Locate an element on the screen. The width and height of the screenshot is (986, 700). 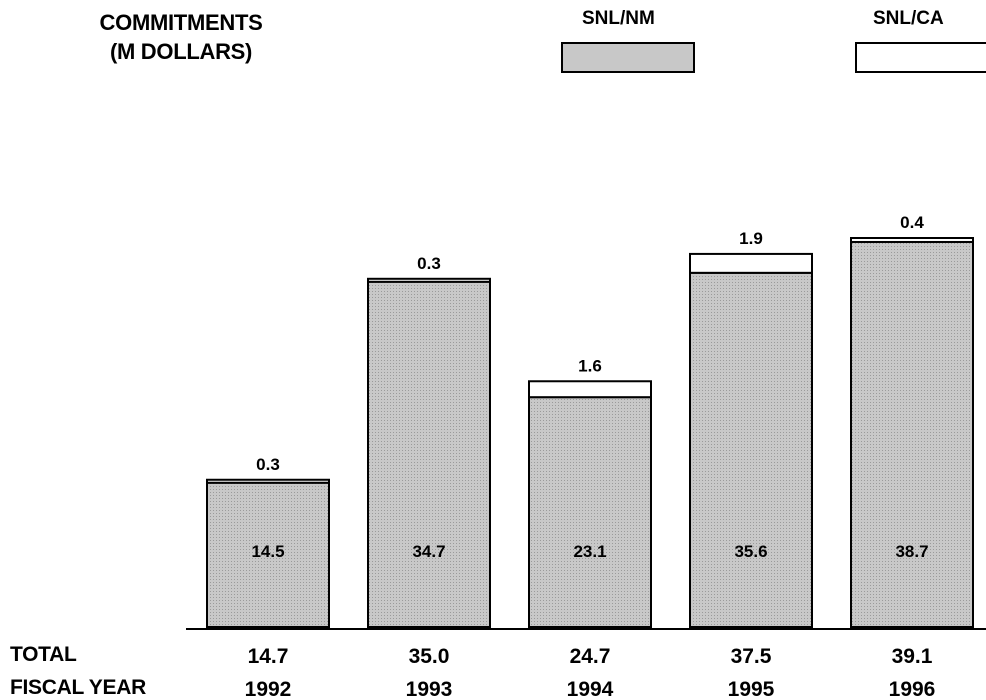
legend-swatch-snl-ca is located at coordinates (920, 57).